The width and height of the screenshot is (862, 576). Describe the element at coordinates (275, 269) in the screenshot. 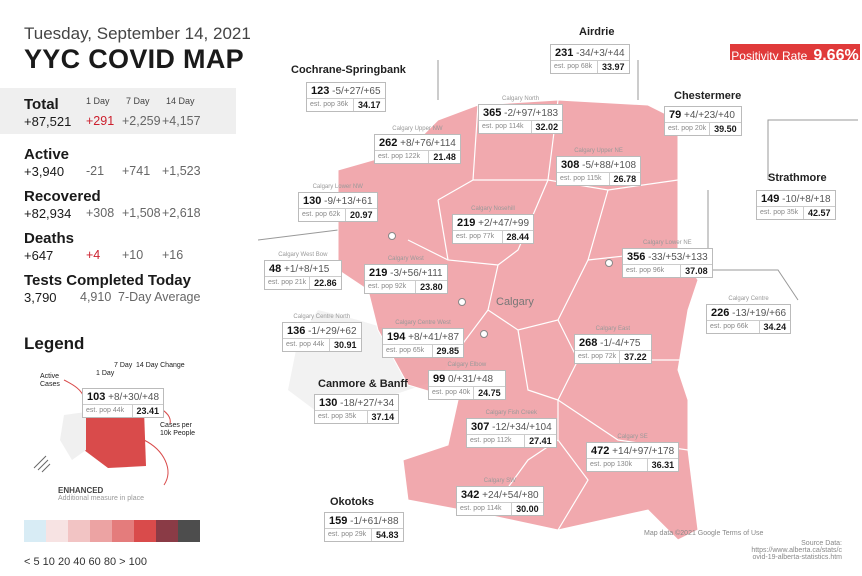

I see `region-cases: 48` at that location.